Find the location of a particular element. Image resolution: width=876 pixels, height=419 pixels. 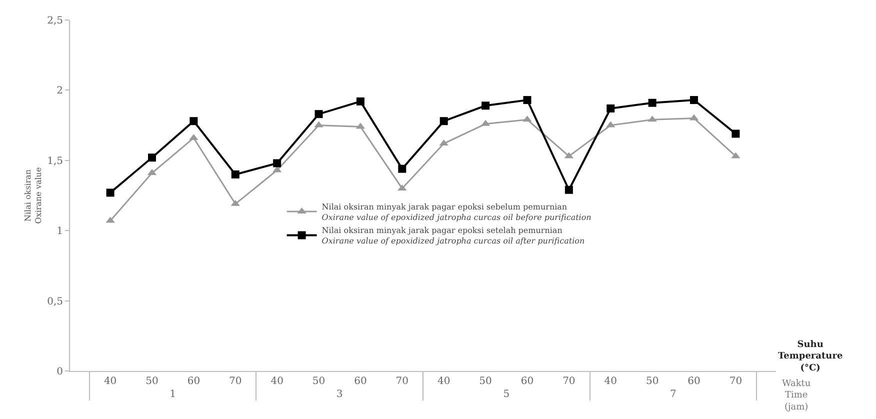

y-tick-label: 2,5 is located at coordinates (55, 21).